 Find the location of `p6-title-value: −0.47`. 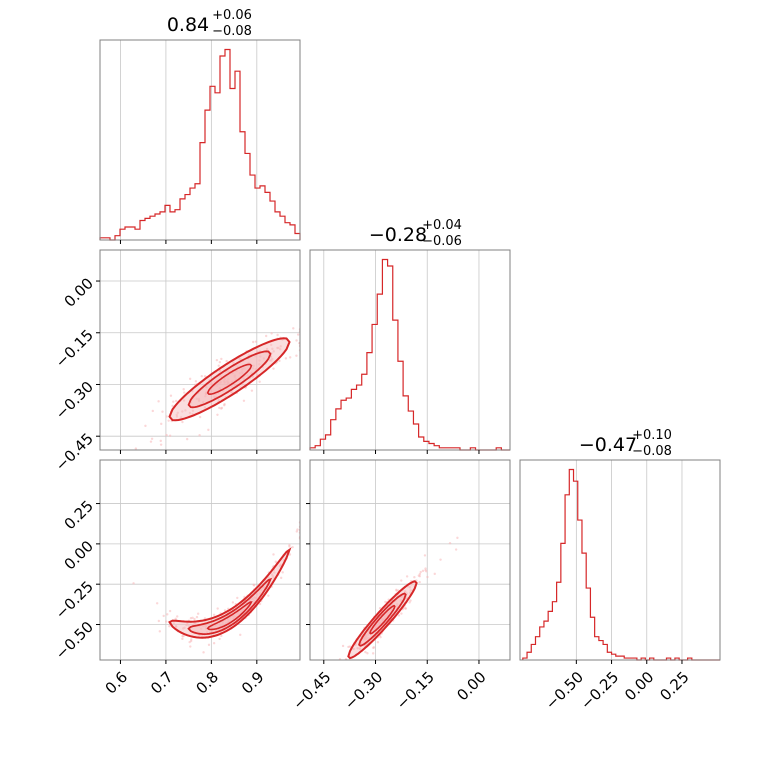

p6-title-value: −0.47 is located at coordinates (608, 445).